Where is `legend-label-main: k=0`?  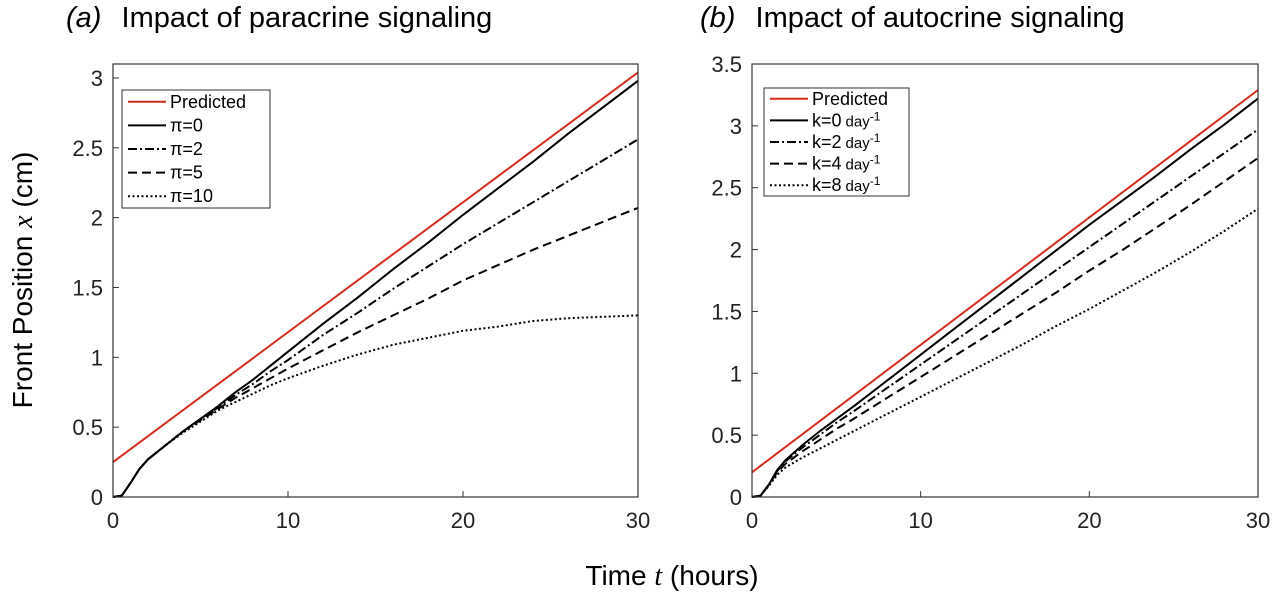
legend-label-main: k=0 is located at coordinates (827, 120).